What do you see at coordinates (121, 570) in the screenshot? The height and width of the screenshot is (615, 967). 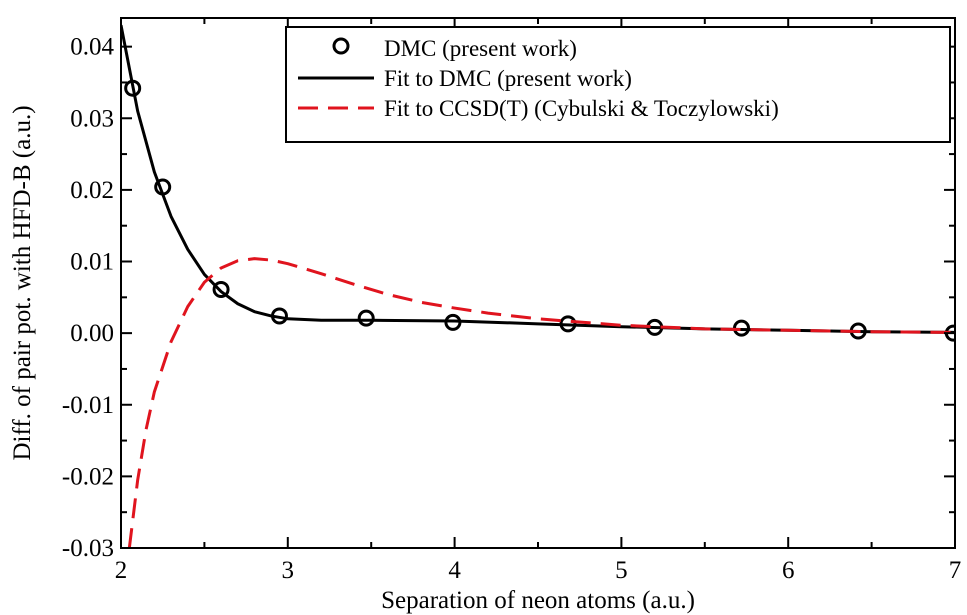 I see `x-tick-label: 2` at bounding box center [121, 570].